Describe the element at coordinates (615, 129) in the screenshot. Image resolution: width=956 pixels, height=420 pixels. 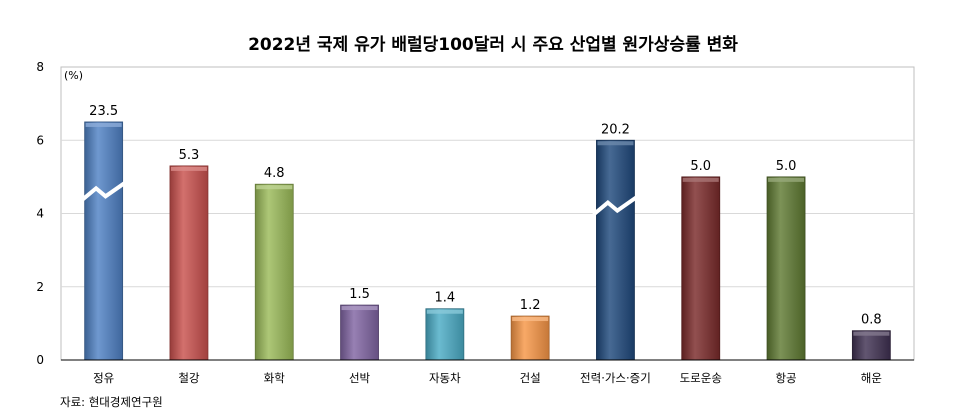
I see `data-label: 20.2` at that location.